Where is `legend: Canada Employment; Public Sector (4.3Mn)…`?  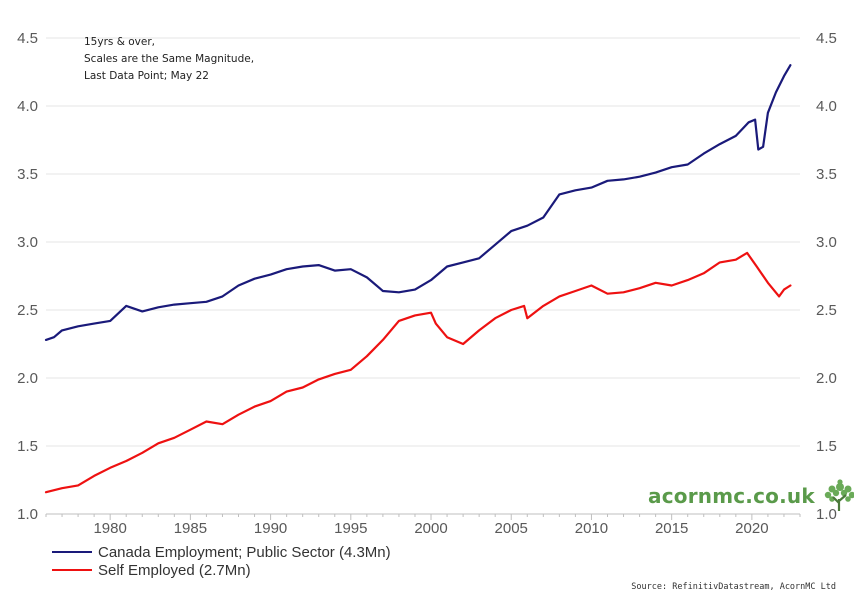 legend: Canada Employment; Public Sector (4.3Mn)… is located at coordinates (221, 561).